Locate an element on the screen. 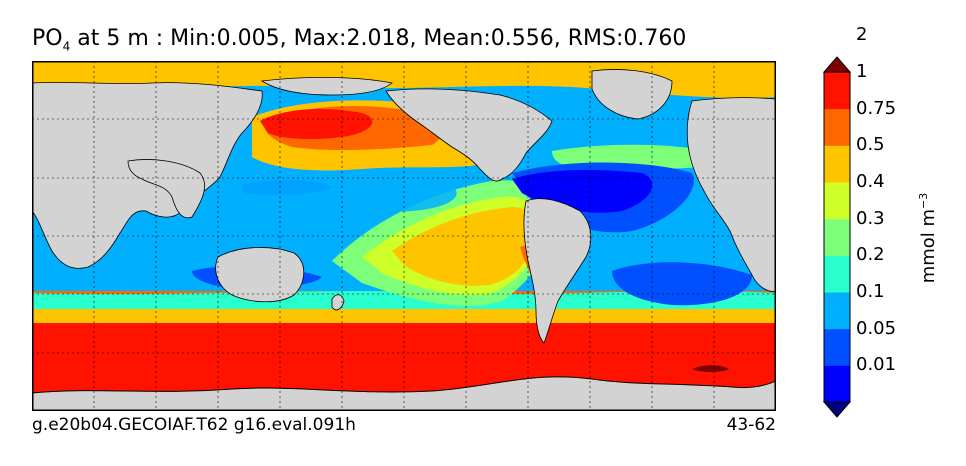  asia-south-land is located at coordinates (166, 189).